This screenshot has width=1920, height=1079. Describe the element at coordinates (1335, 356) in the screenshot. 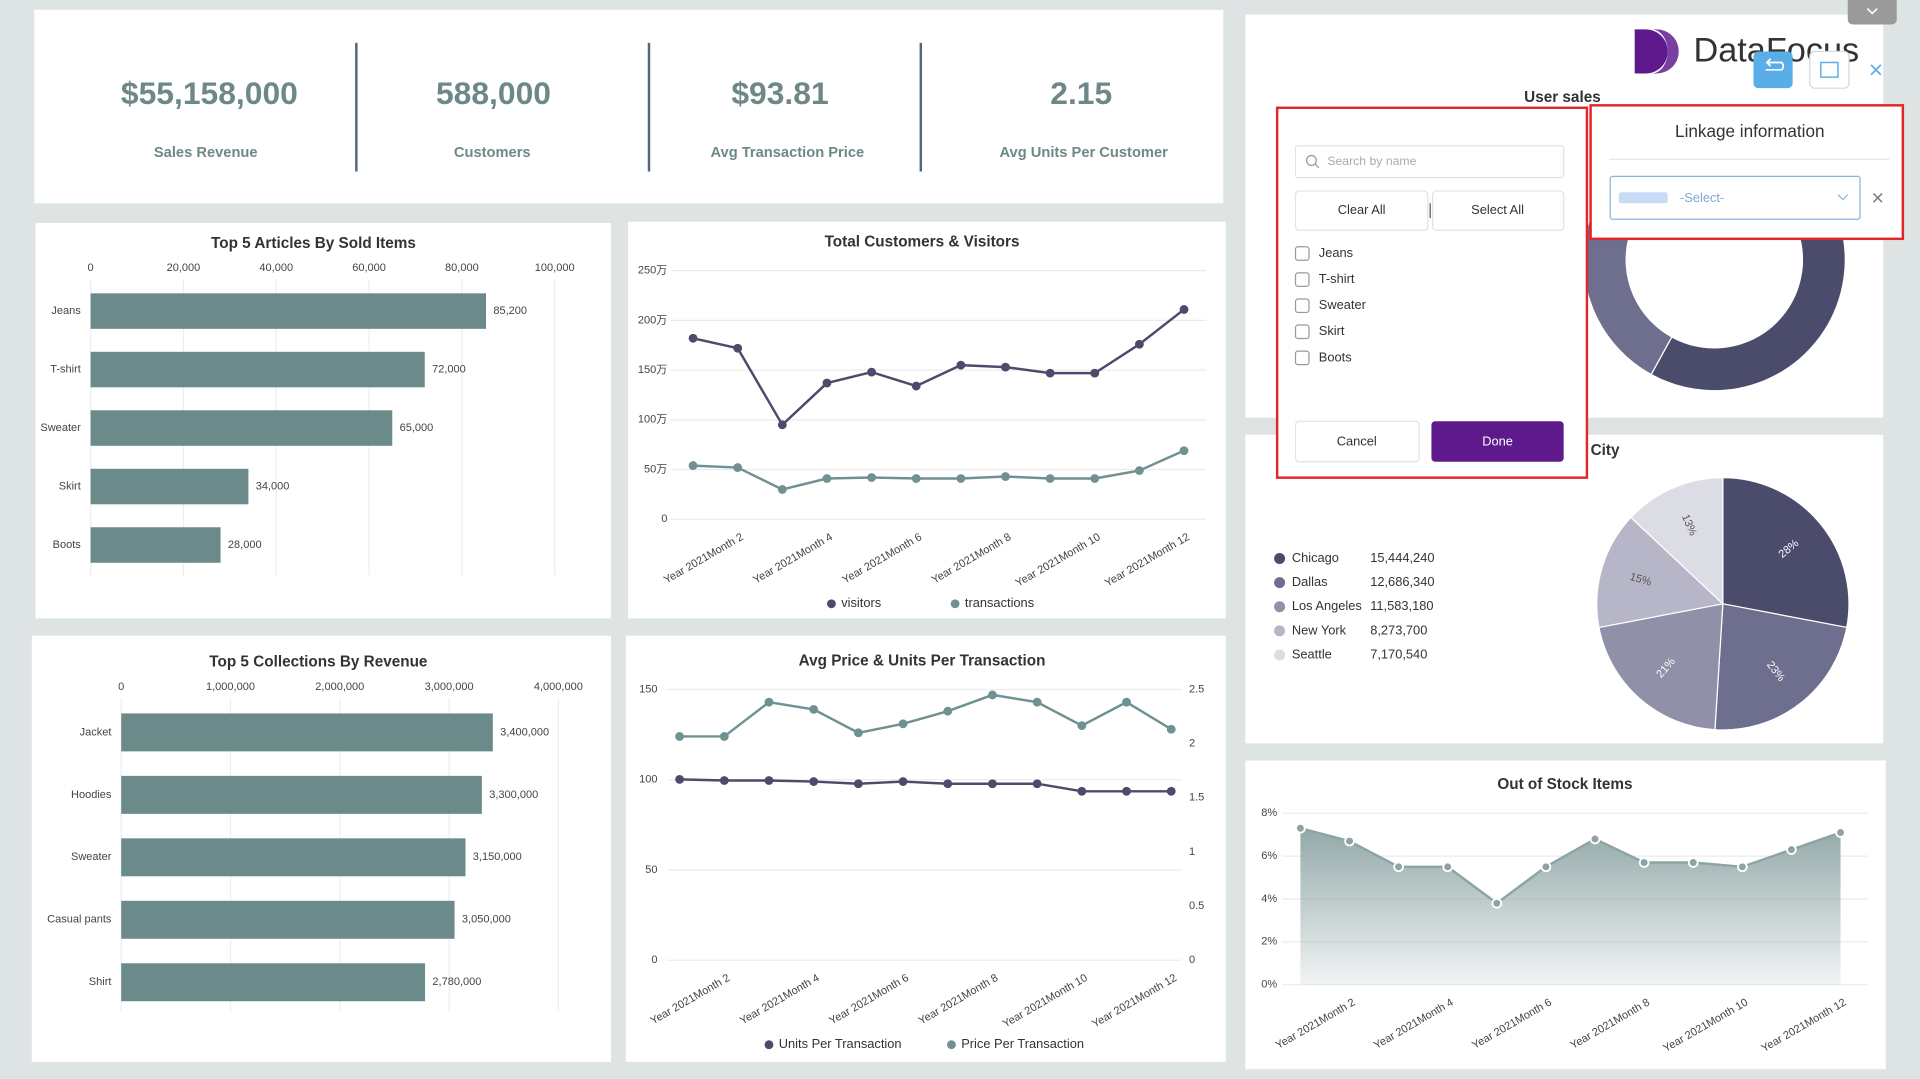

I see `option-label: Boots` at that location.